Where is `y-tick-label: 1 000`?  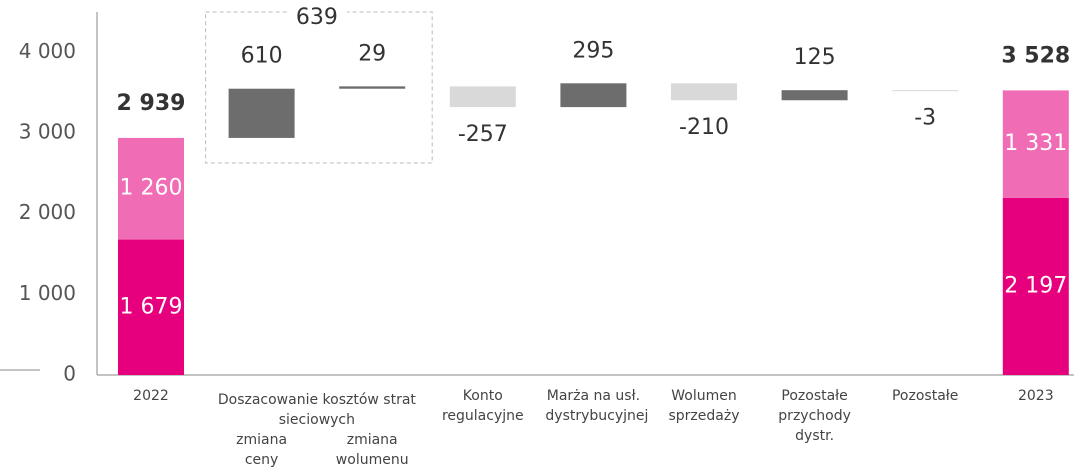 y-tick-label: 1 000 is located at coordinates (47, 293).